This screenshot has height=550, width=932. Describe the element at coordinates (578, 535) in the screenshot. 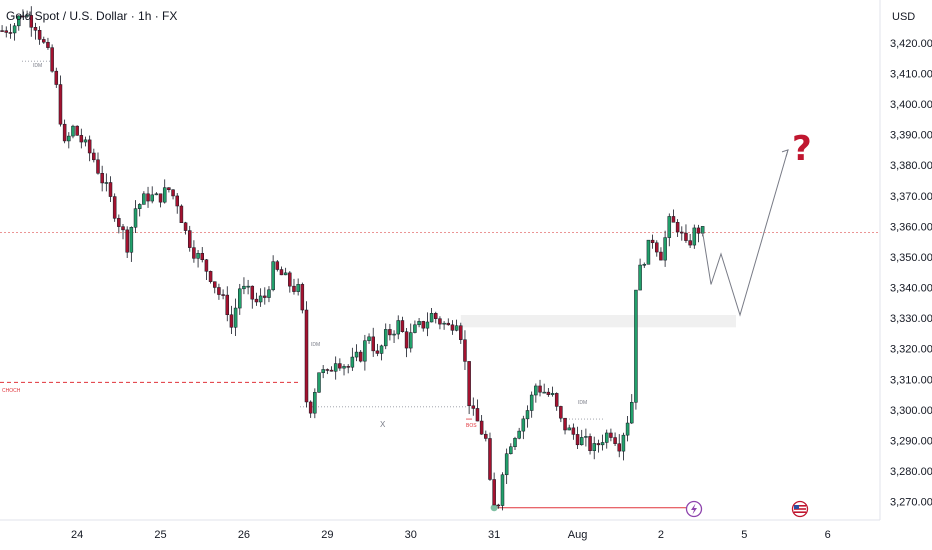

I see `time-tick-label: Aug` at that location.